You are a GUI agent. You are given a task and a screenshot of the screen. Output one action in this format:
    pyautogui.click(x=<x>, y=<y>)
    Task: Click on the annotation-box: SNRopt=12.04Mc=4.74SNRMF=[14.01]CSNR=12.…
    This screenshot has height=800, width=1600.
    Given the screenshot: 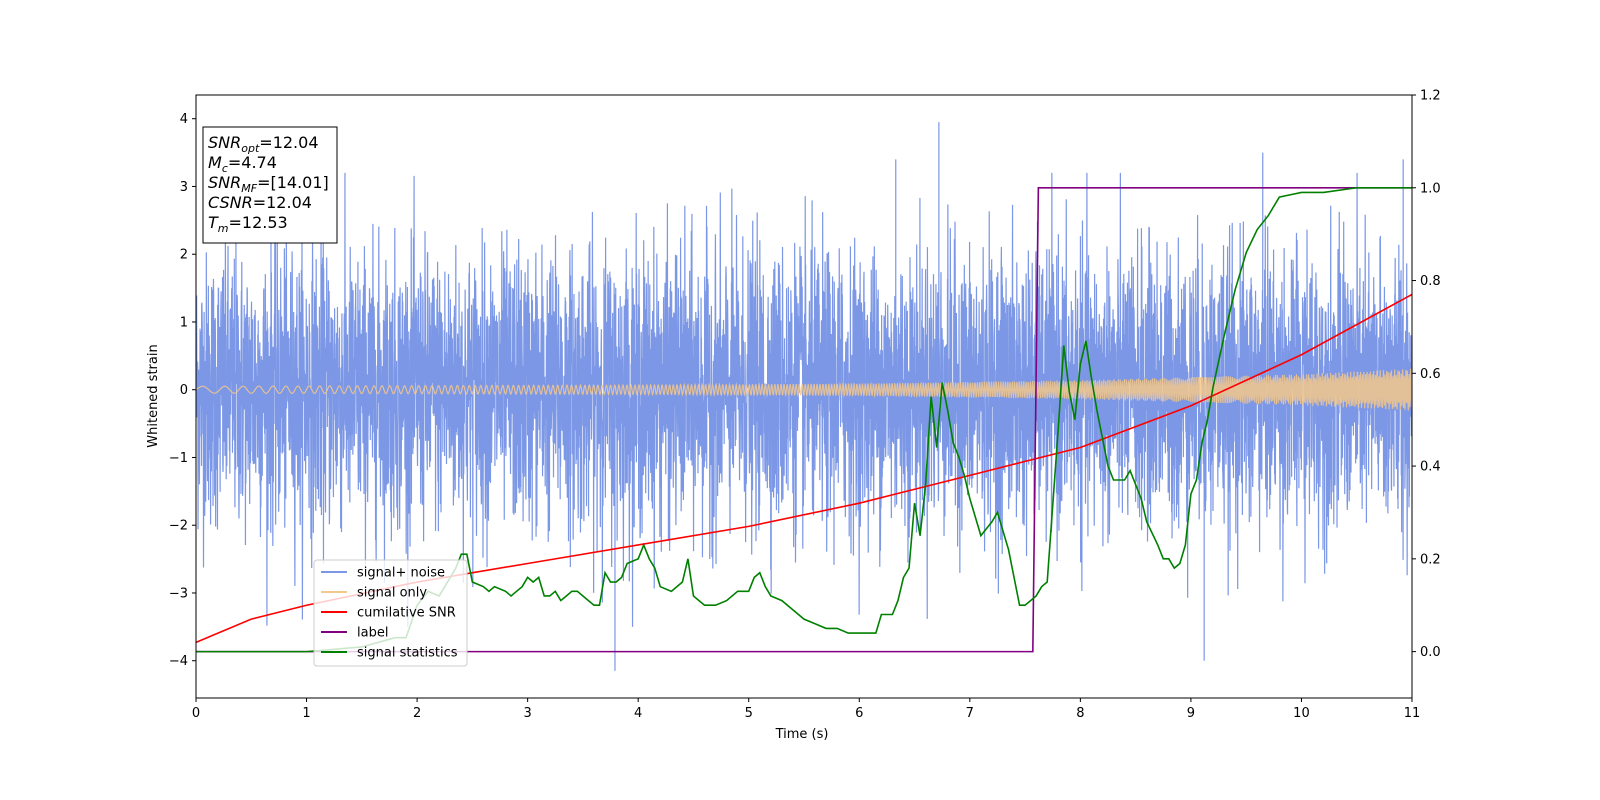 What is the action you would take?
    pyautogui.click(x=270, y=185)
    